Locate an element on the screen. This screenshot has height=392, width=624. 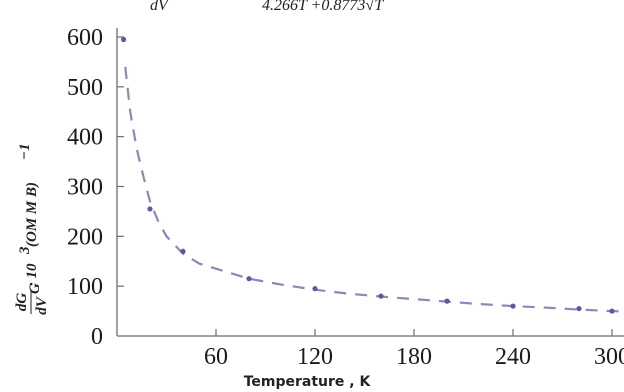
y-tick-label-200: 200 is located at coordinates (85, 237).